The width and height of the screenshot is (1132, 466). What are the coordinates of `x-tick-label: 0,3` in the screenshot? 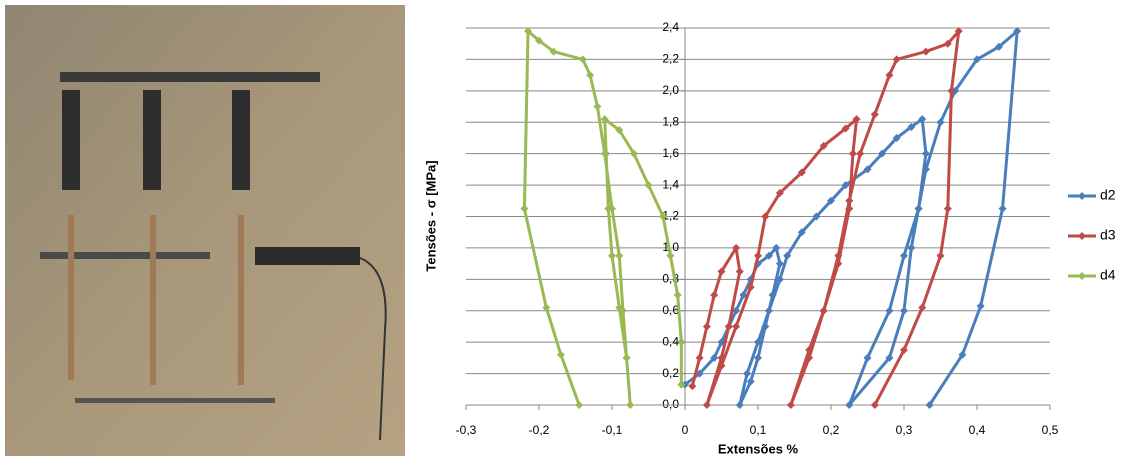 It's located at (904, 430).